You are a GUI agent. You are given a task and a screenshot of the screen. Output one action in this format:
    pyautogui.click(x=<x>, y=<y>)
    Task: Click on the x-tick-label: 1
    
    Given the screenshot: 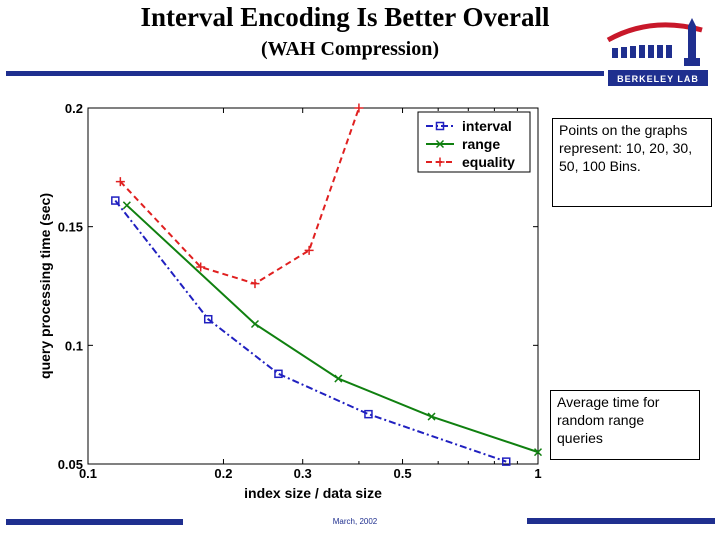 What is the action you would take?
    pyautogui.click(x=537, y=473)
    